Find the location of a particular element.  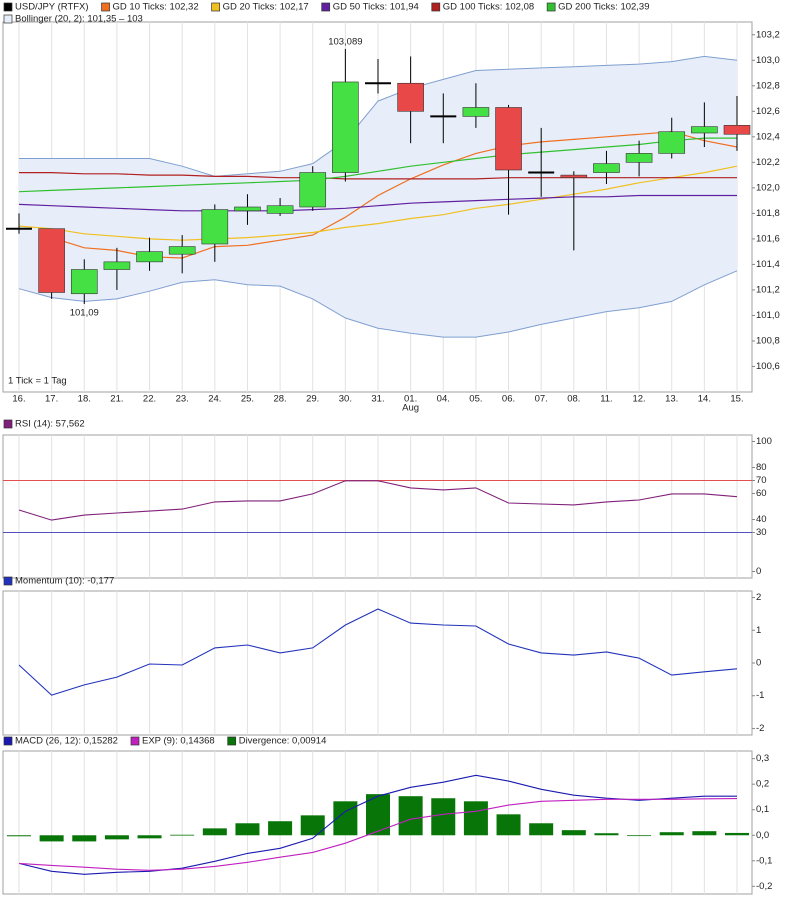

x-tick-label: 21. is located at coordinates (116, 399).